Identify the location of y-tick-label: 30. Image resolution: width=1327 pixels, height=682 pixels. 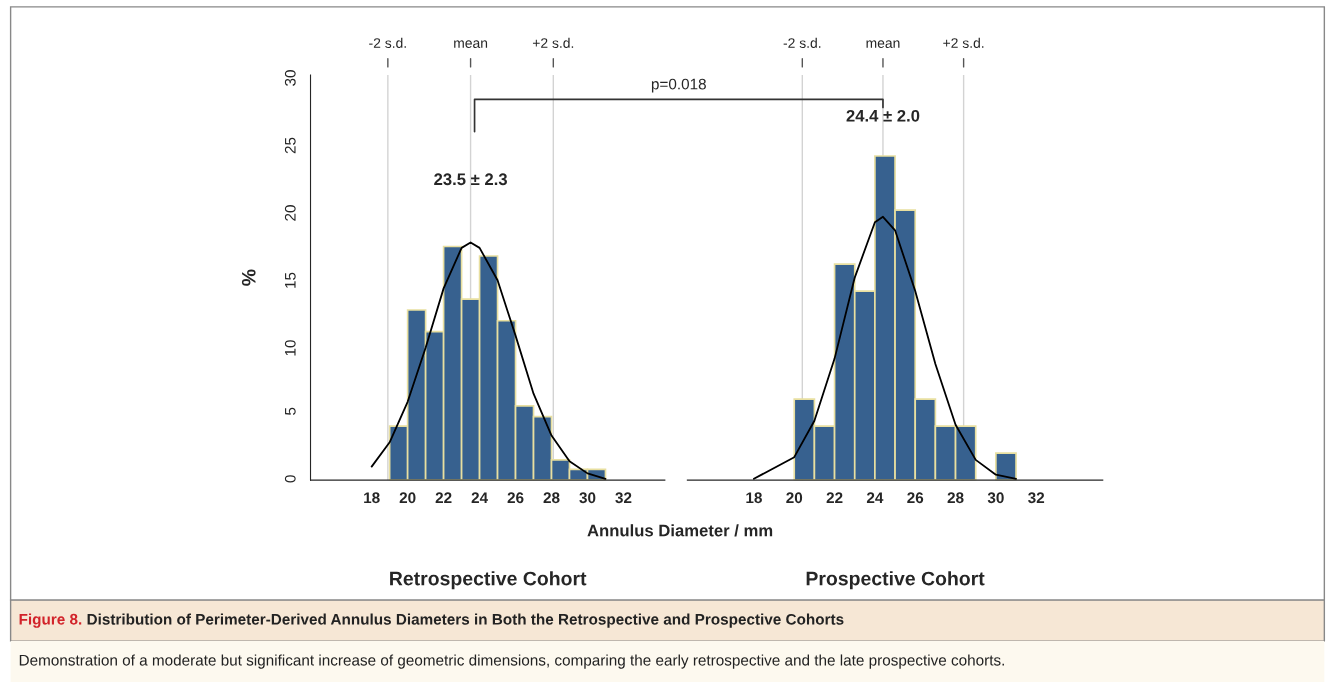
(290, 78).